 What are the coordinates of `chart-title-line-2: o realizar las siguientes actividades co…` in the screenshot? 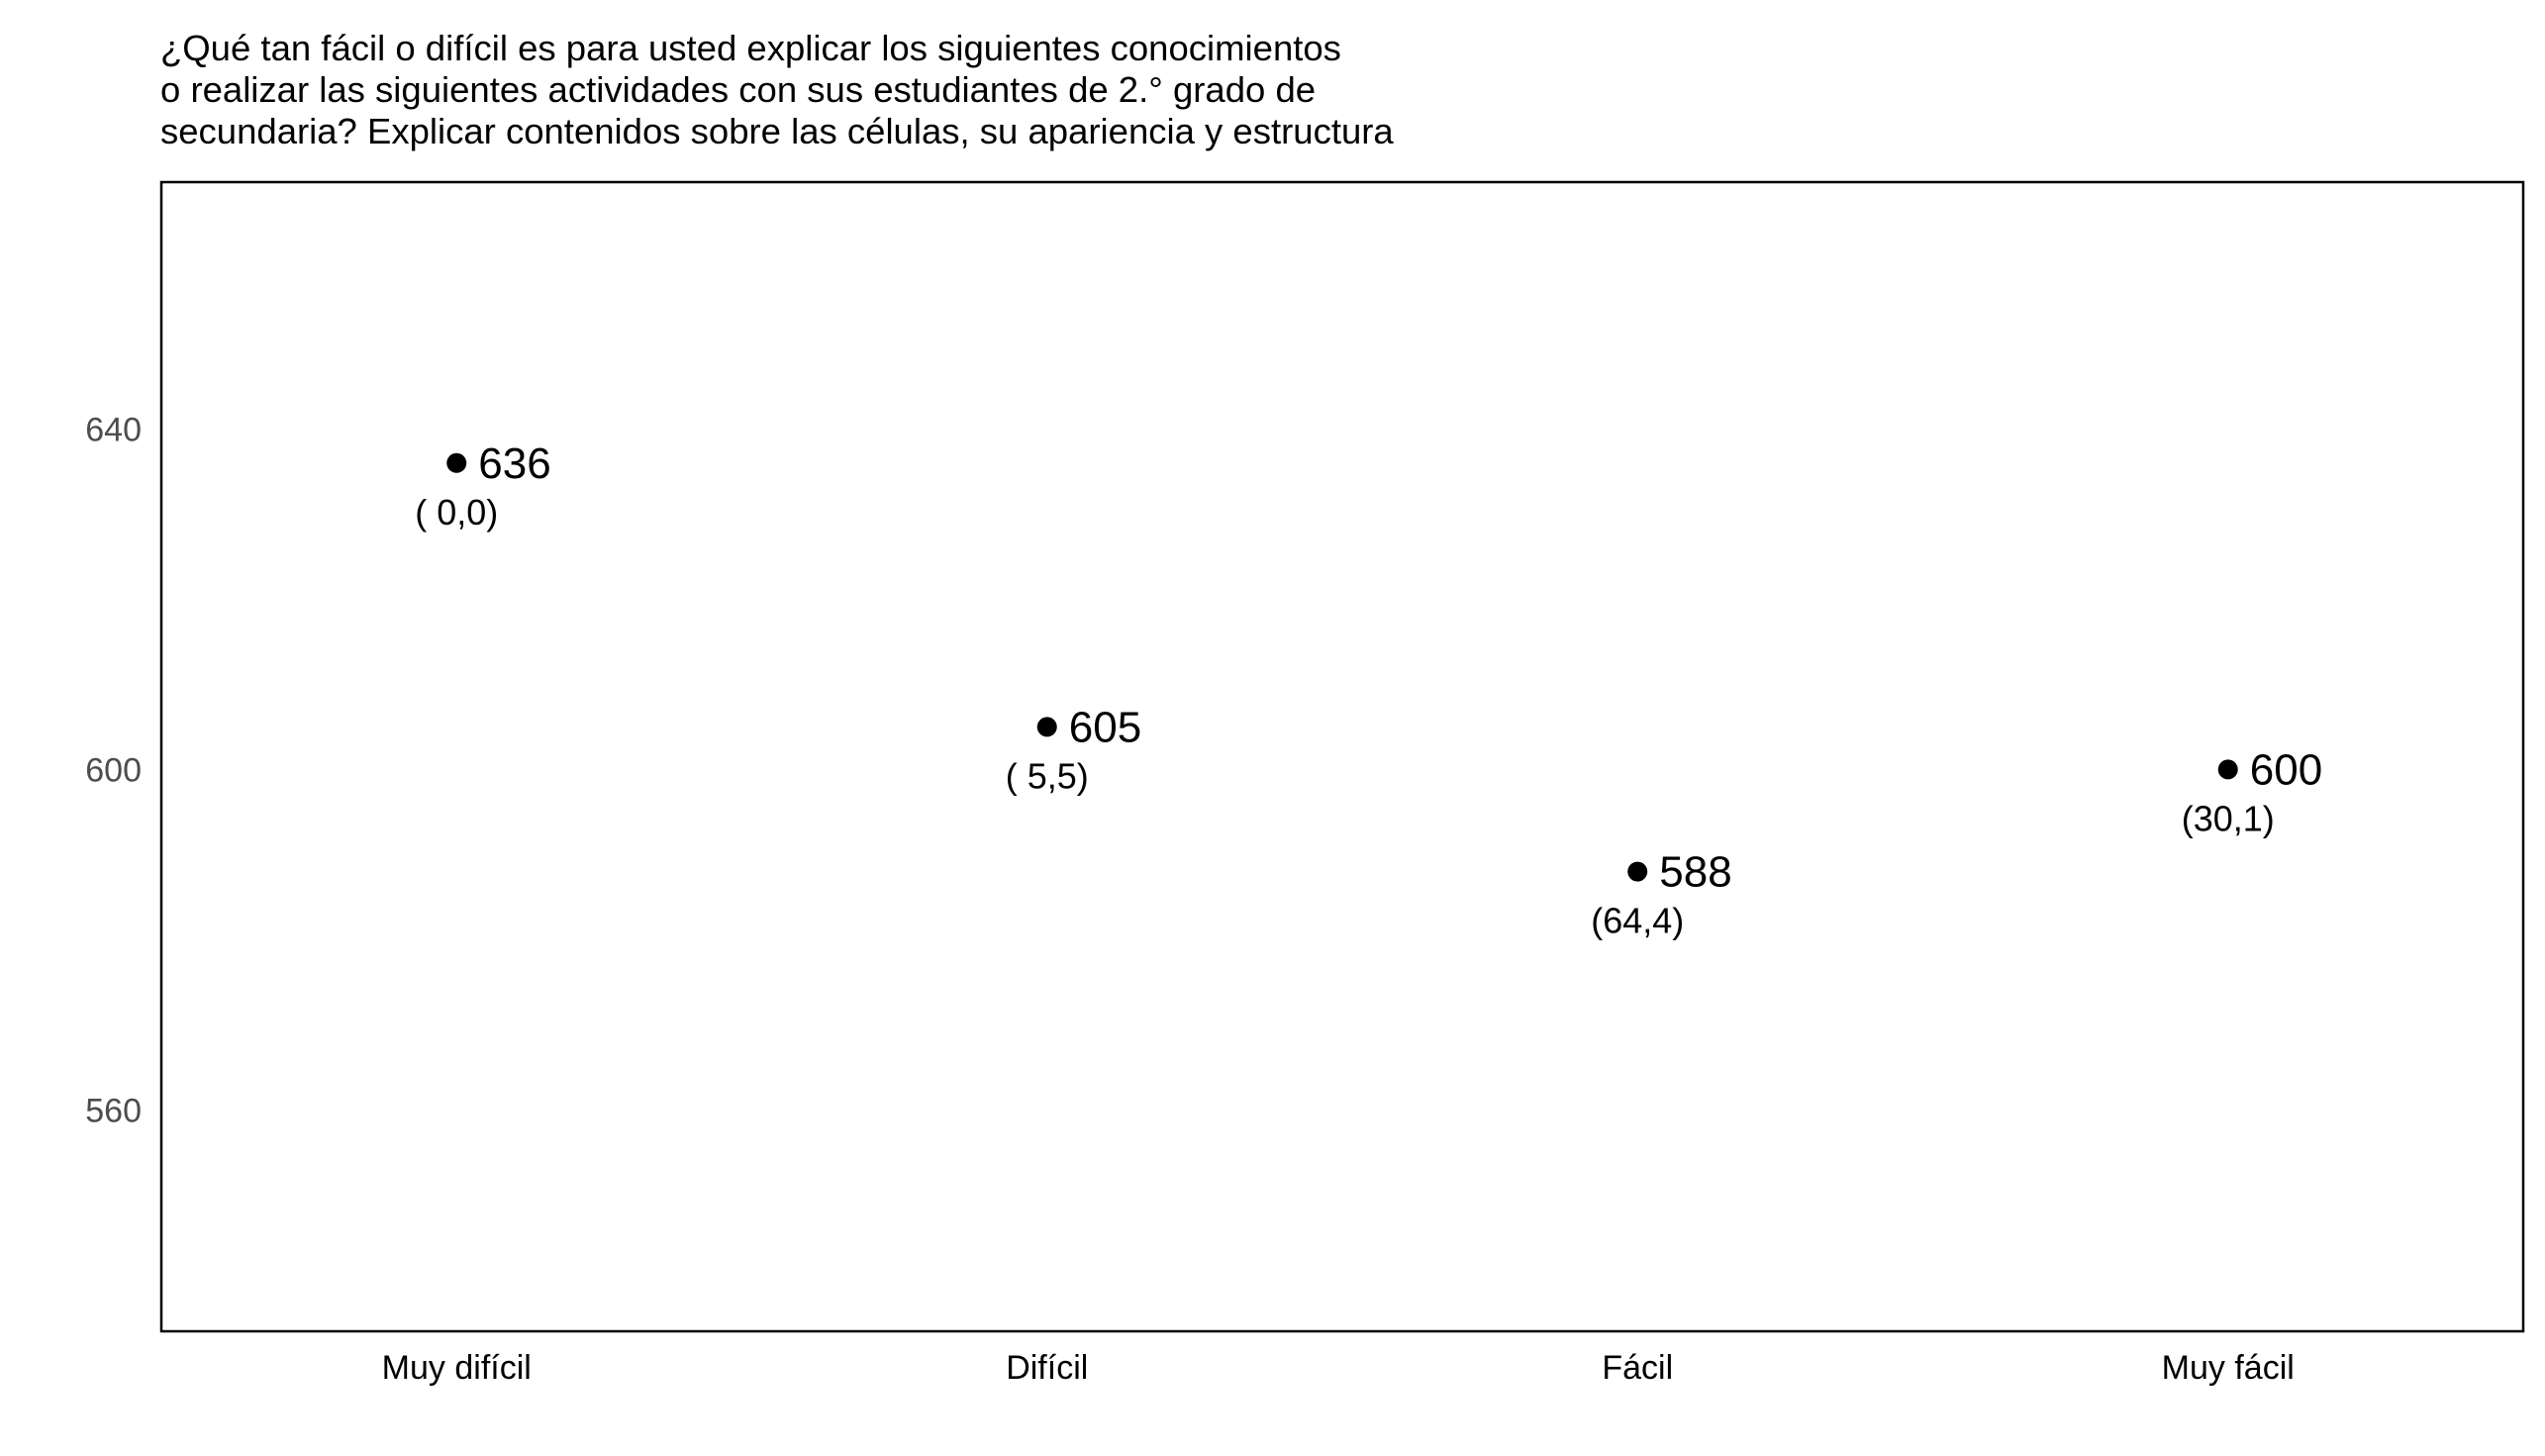 It's located at (738, 89).